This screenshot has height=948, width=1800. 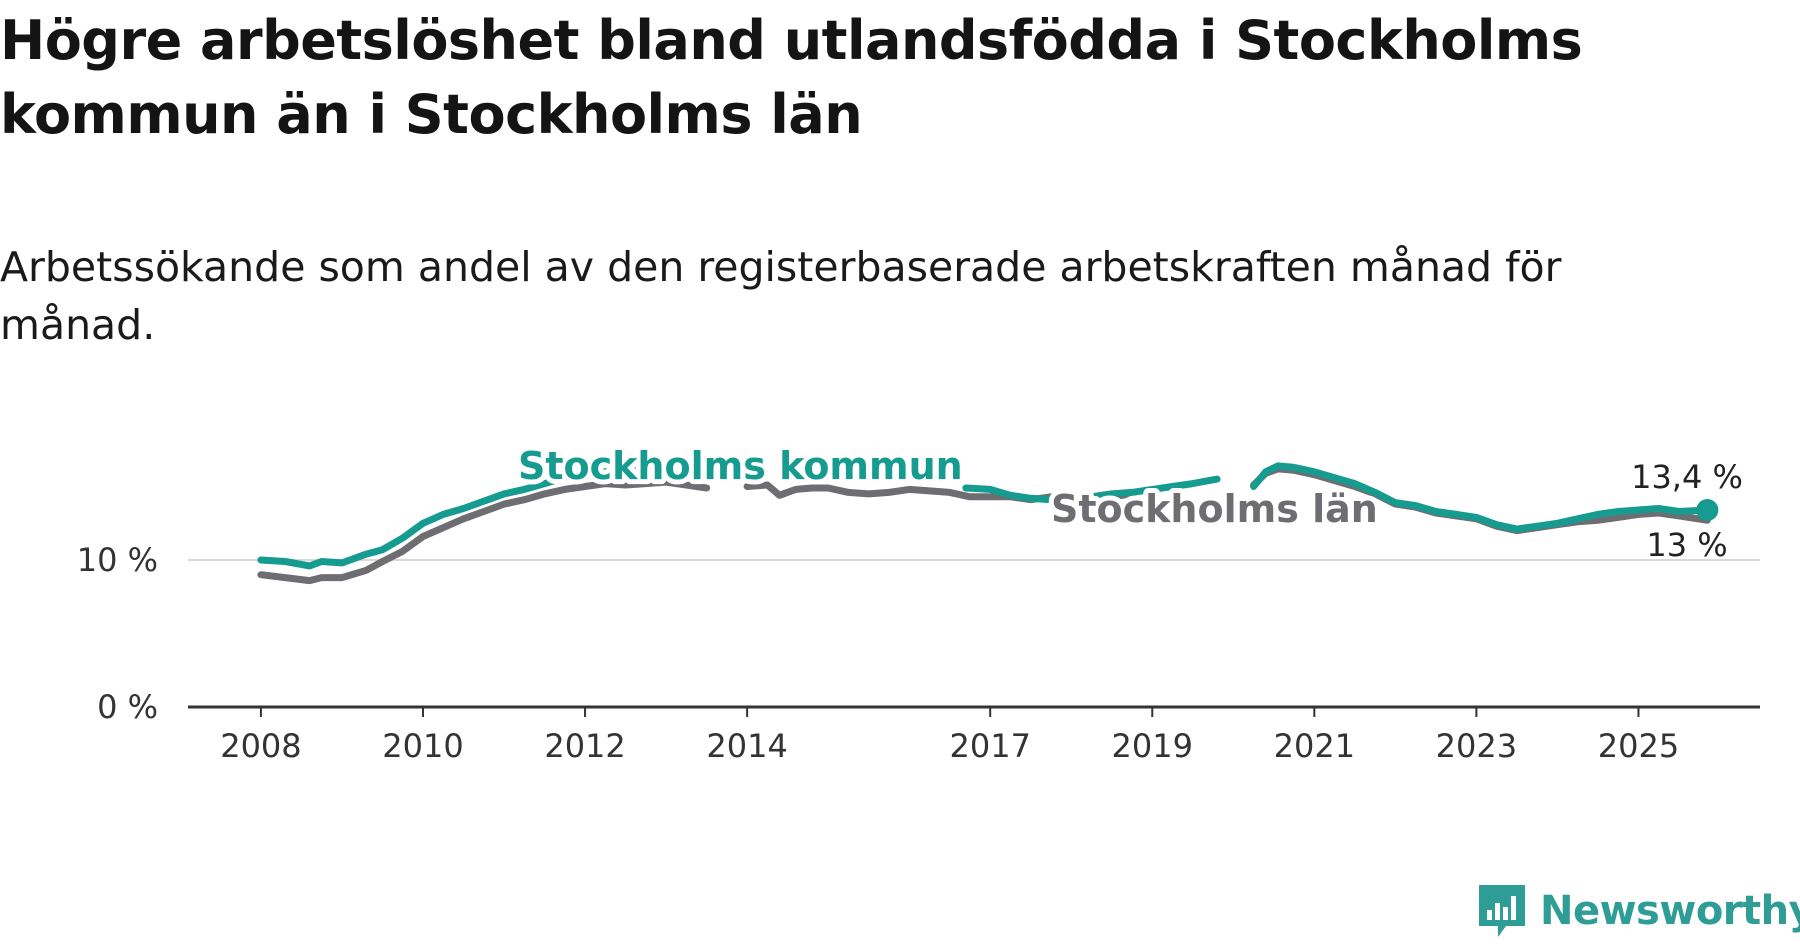 I want to click on x-tick-label: 2014, so click(x=746, y=746).